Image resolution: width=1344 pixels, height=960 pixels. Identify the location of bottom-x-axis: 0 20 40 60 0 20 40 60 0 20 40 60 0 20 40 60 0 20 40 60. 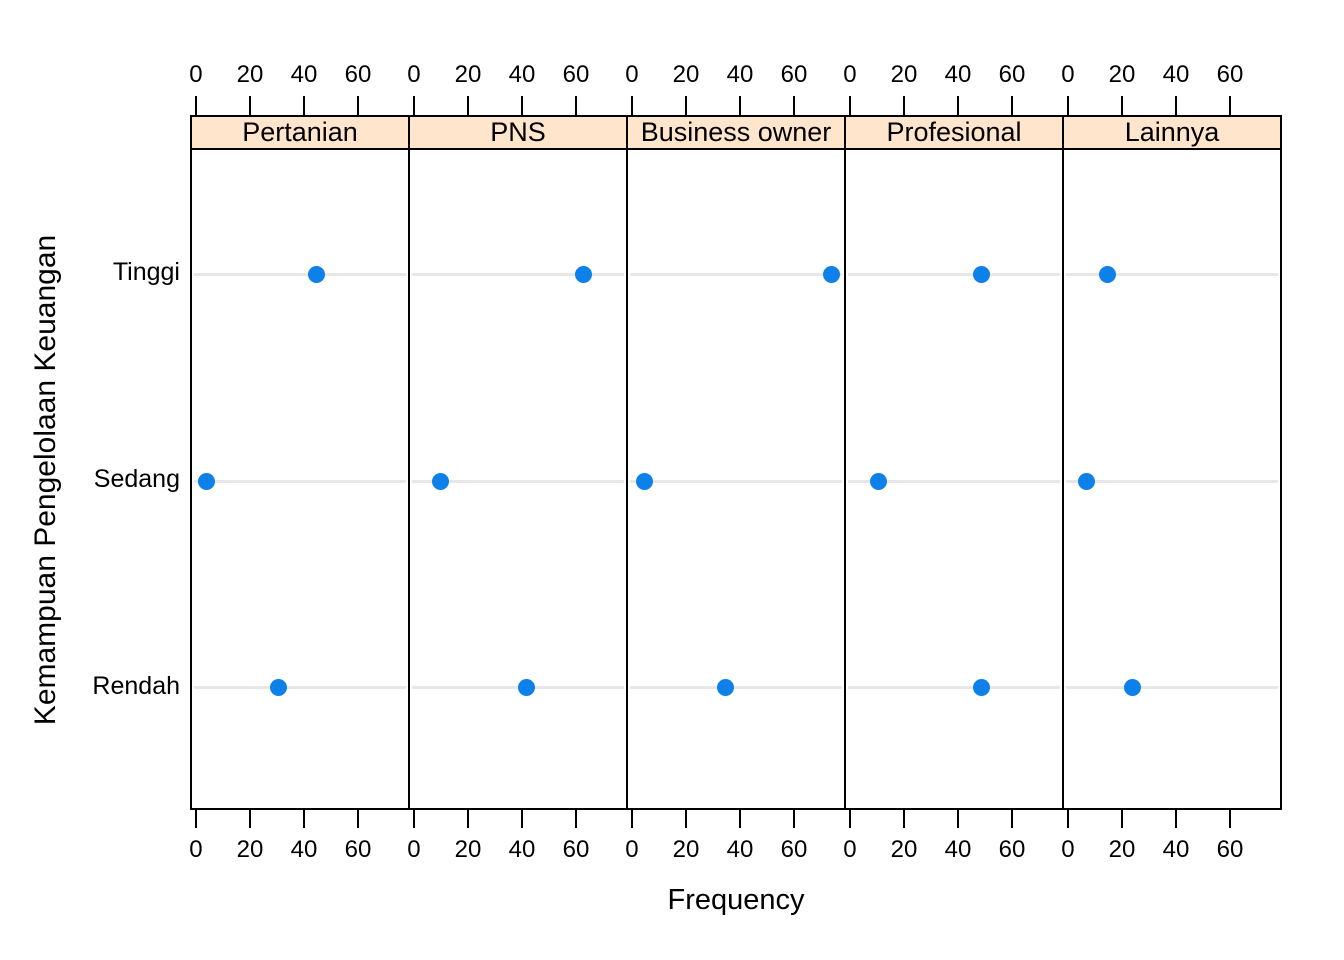
(735, 842).